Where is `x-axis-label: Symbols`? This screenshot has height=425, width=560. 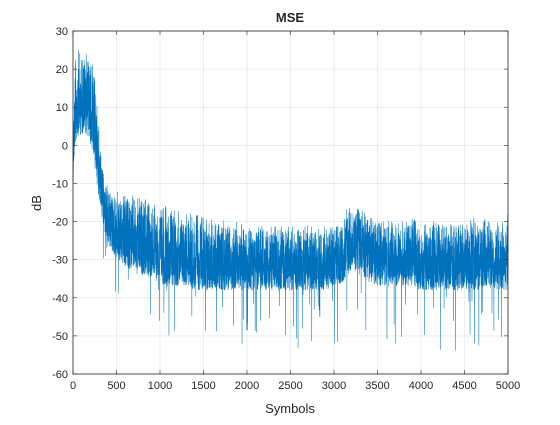
x-axis-label: Symbols is located at coordinates (290, 408).